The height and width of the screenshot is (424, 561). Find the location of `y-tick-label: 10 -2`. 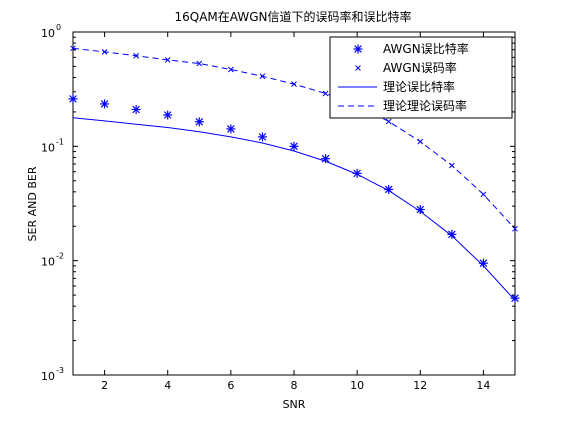

y-tick-label: 10 -2 is located at coordinates (52, 260).